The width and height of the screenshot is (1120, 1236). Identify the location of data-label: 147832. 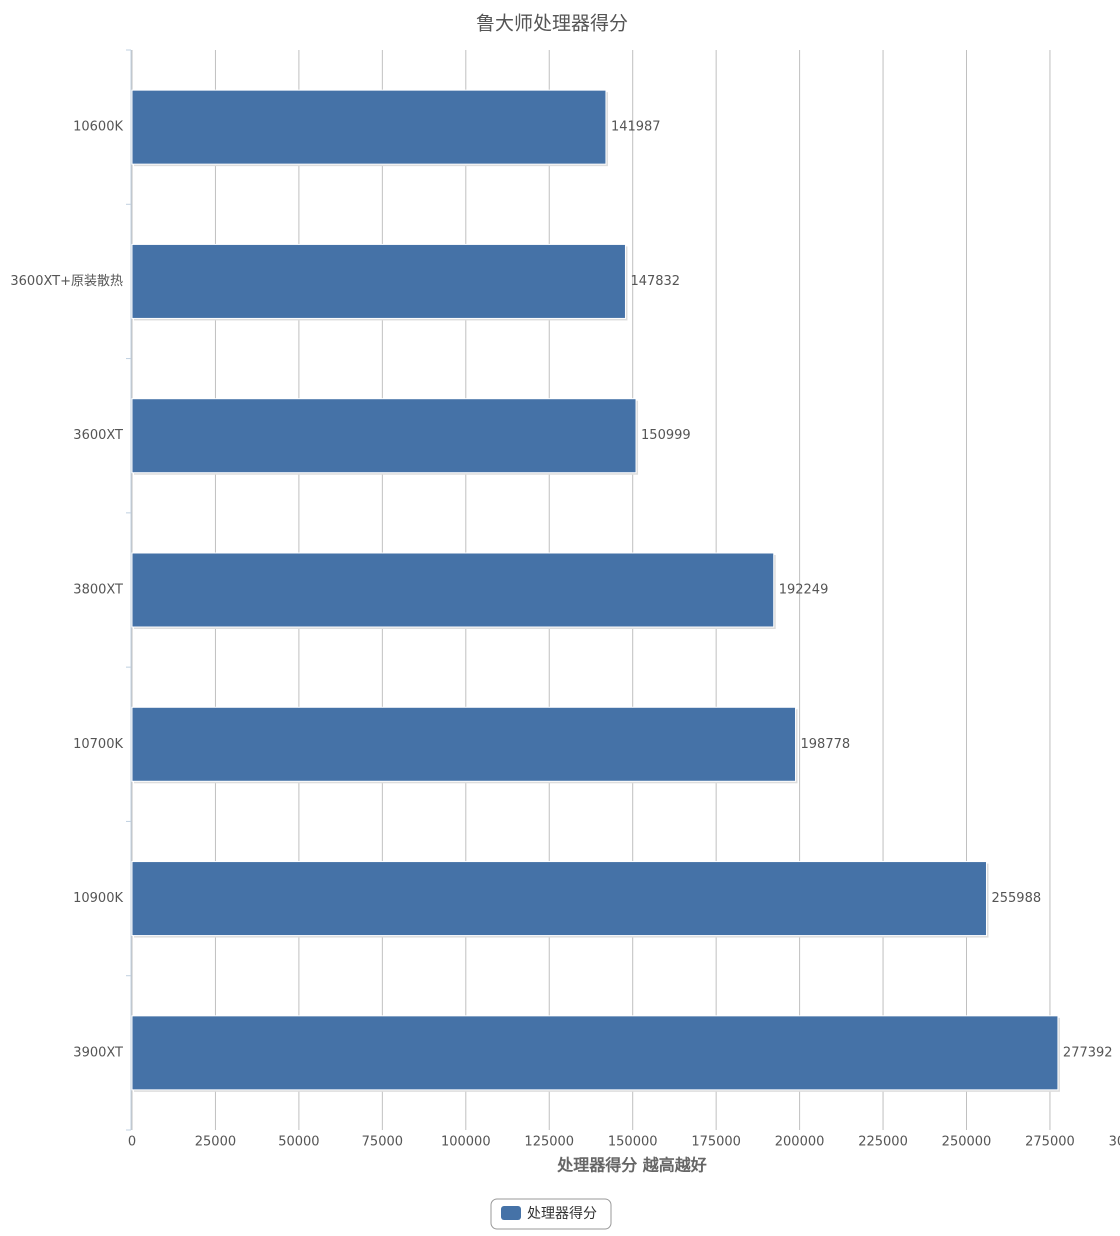
(655, 281).